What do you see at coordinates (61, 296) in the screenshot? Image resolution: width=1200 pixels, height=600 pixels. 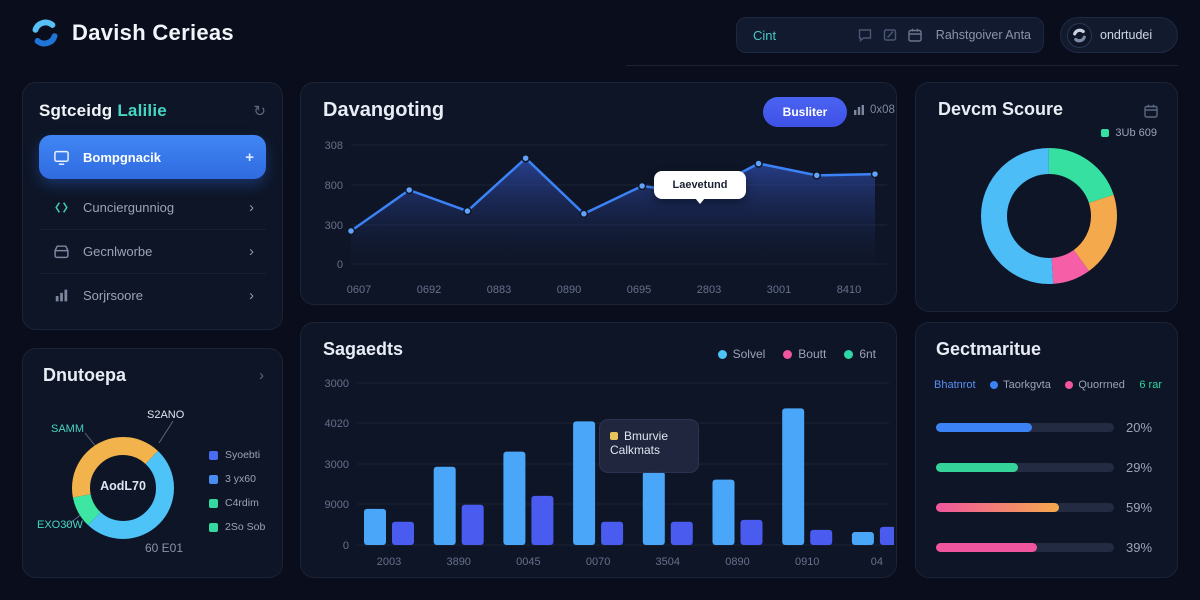 I see `bar-chart-icon` at bounding box center [61, 296].